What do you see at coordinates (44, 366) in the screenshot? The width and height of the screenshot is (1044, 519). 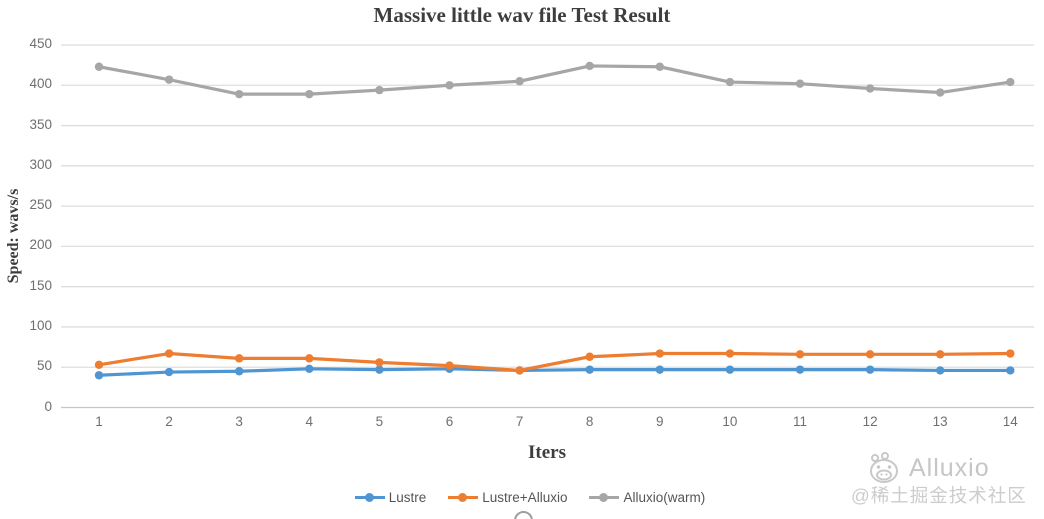 I see `y-tick-label: 50` at bounding box center [44, 366].